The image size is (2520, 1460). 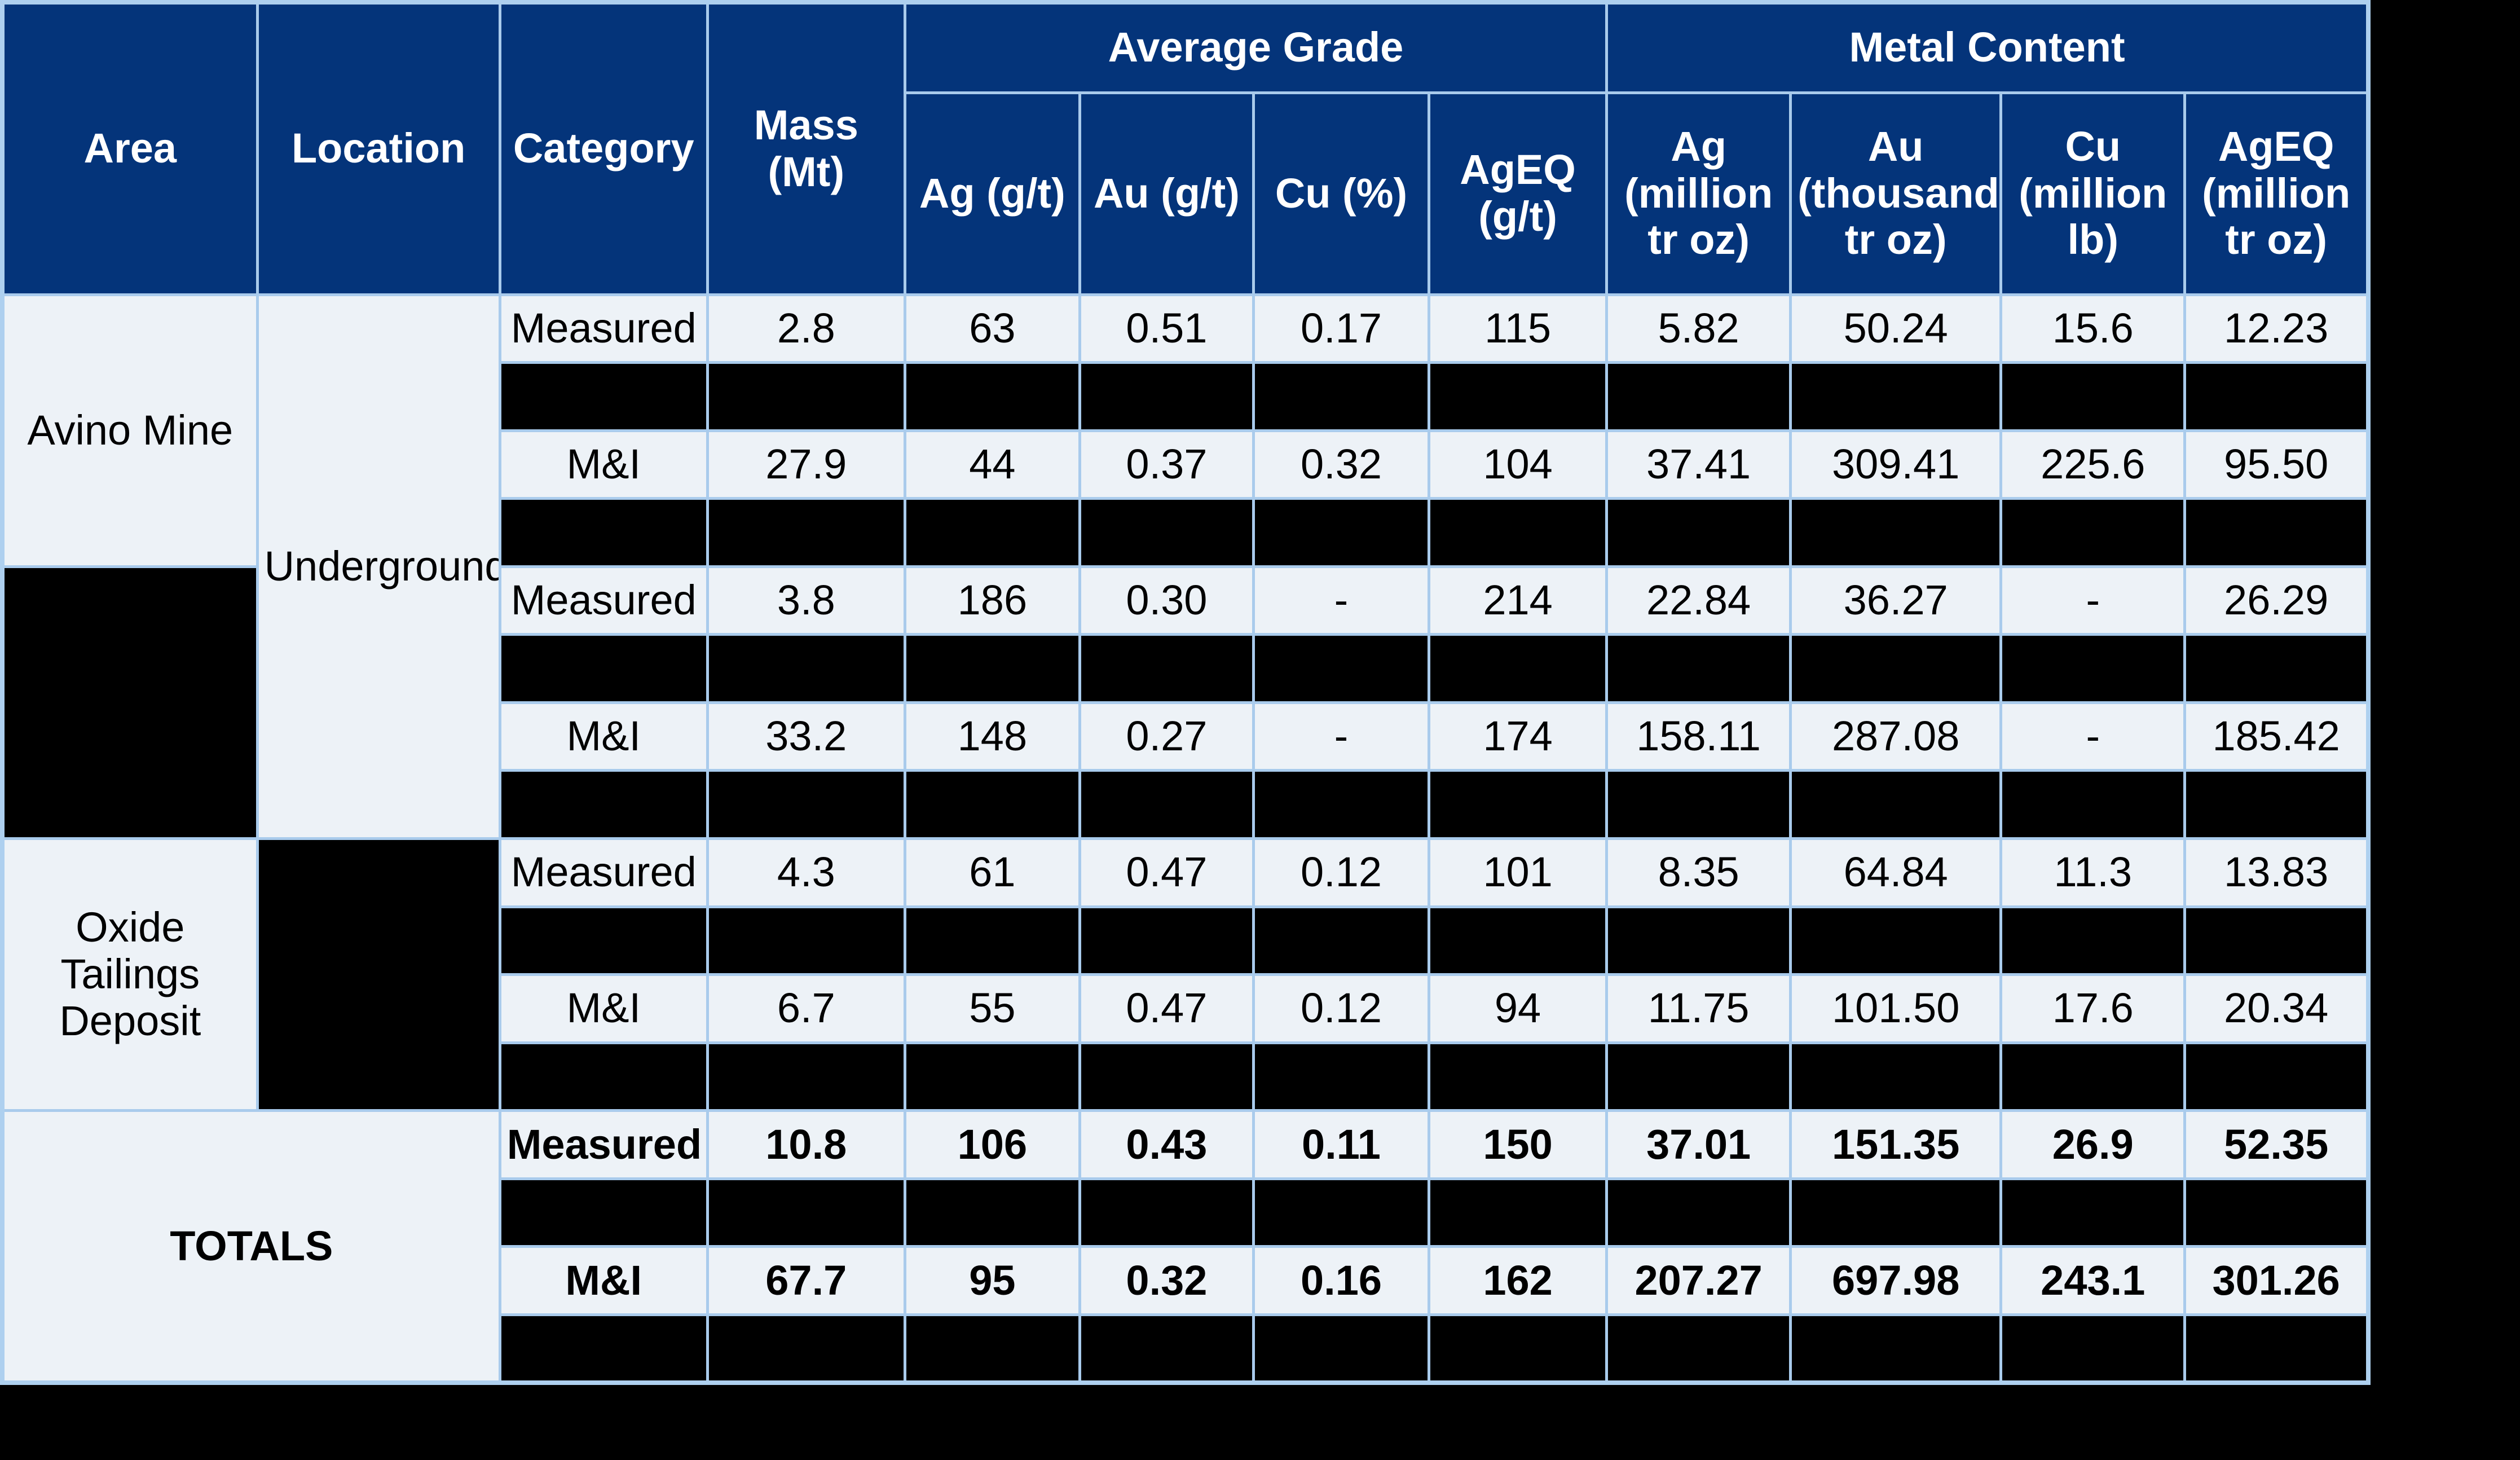 I want to click on value-cell-ageq-moz: 301.26, so click(x=2276, y=1280).